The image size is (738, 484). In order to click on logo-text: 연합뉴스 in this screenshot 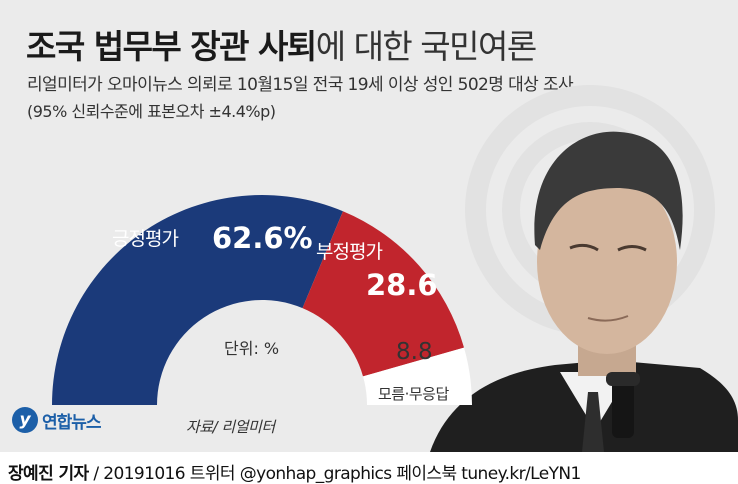, I will do `click(72, 422)`.